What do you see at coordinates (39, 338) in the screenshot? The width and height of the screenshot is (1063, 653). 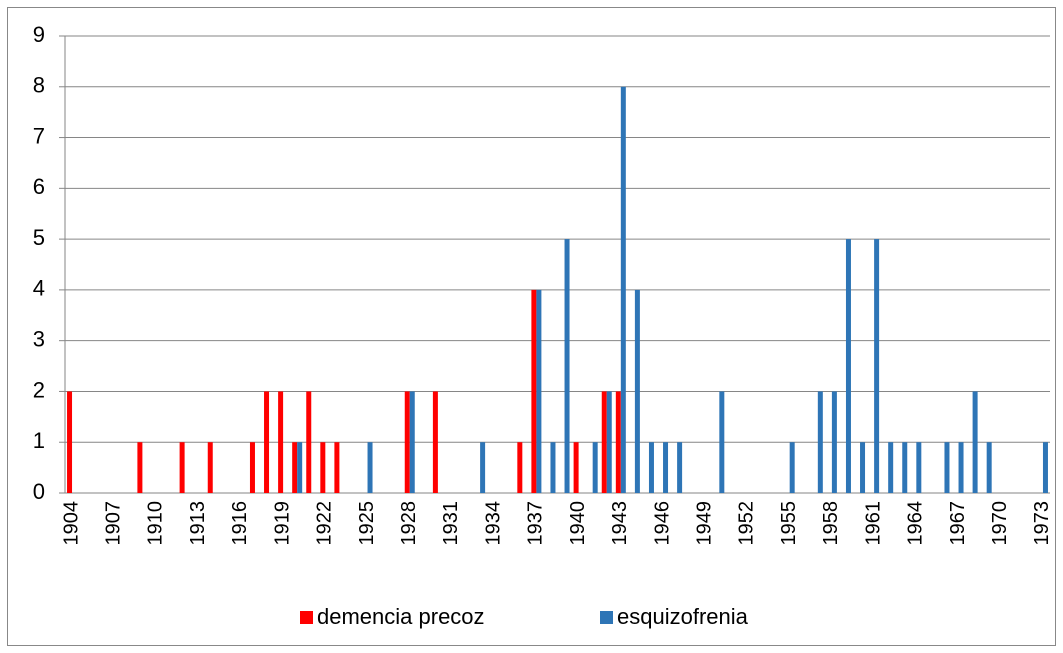 I see `y-tick-label: 3` at bounding box center [39, 338].